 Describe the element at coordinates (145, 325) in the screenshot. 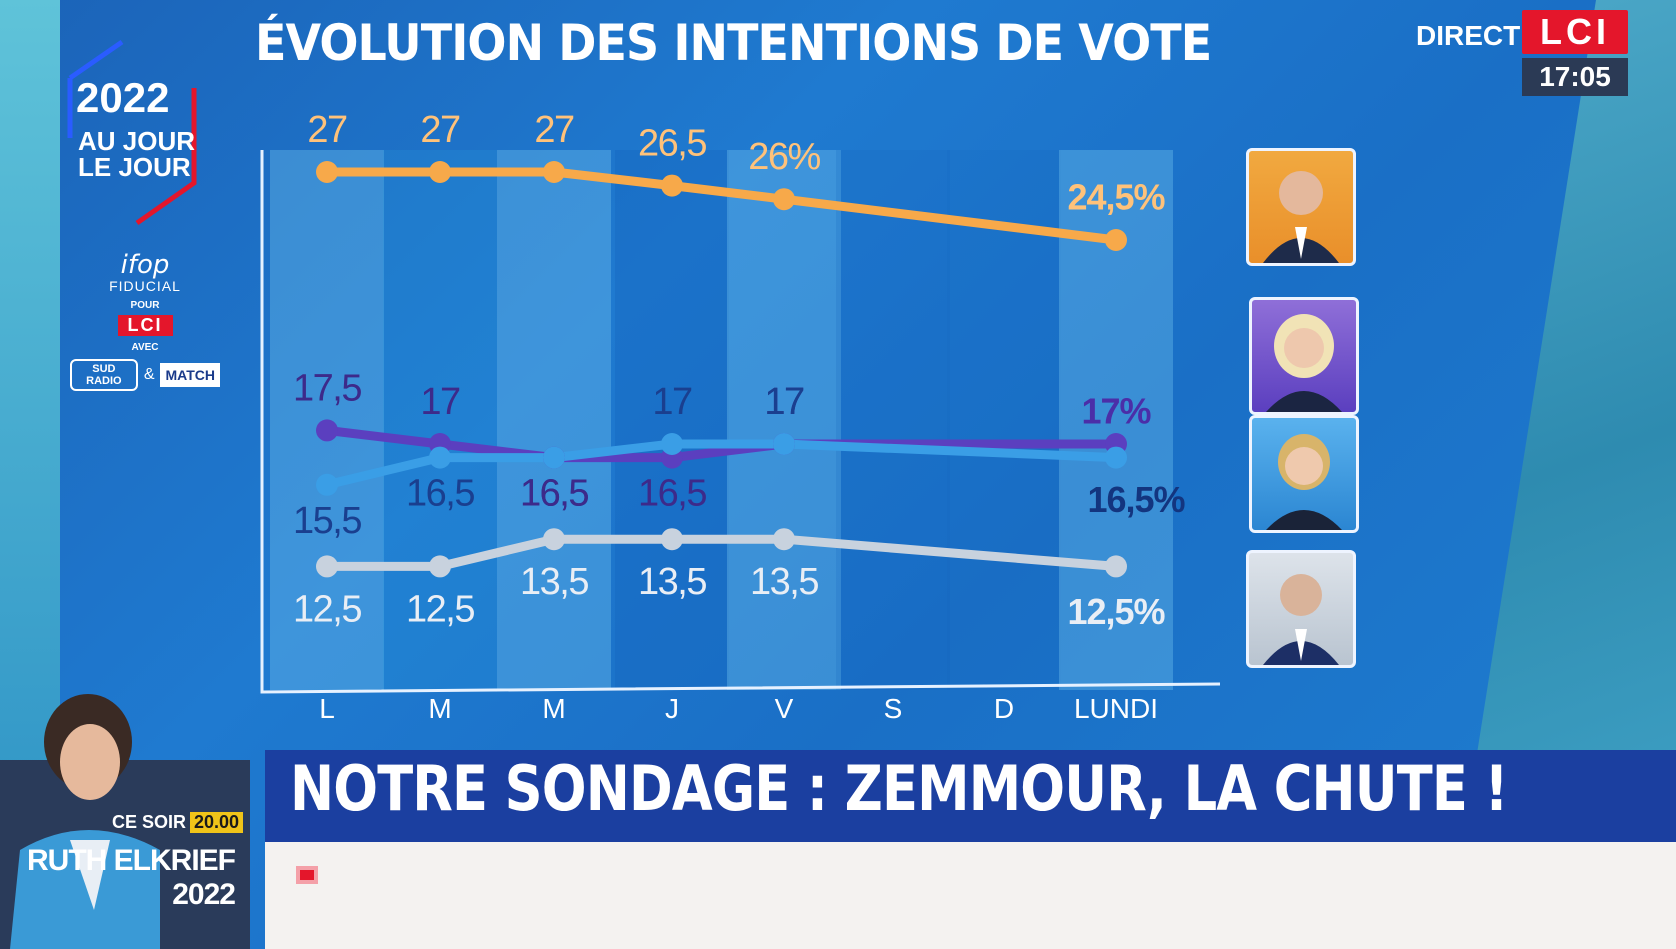

I see `lci-small-logo: LCI` at that location.